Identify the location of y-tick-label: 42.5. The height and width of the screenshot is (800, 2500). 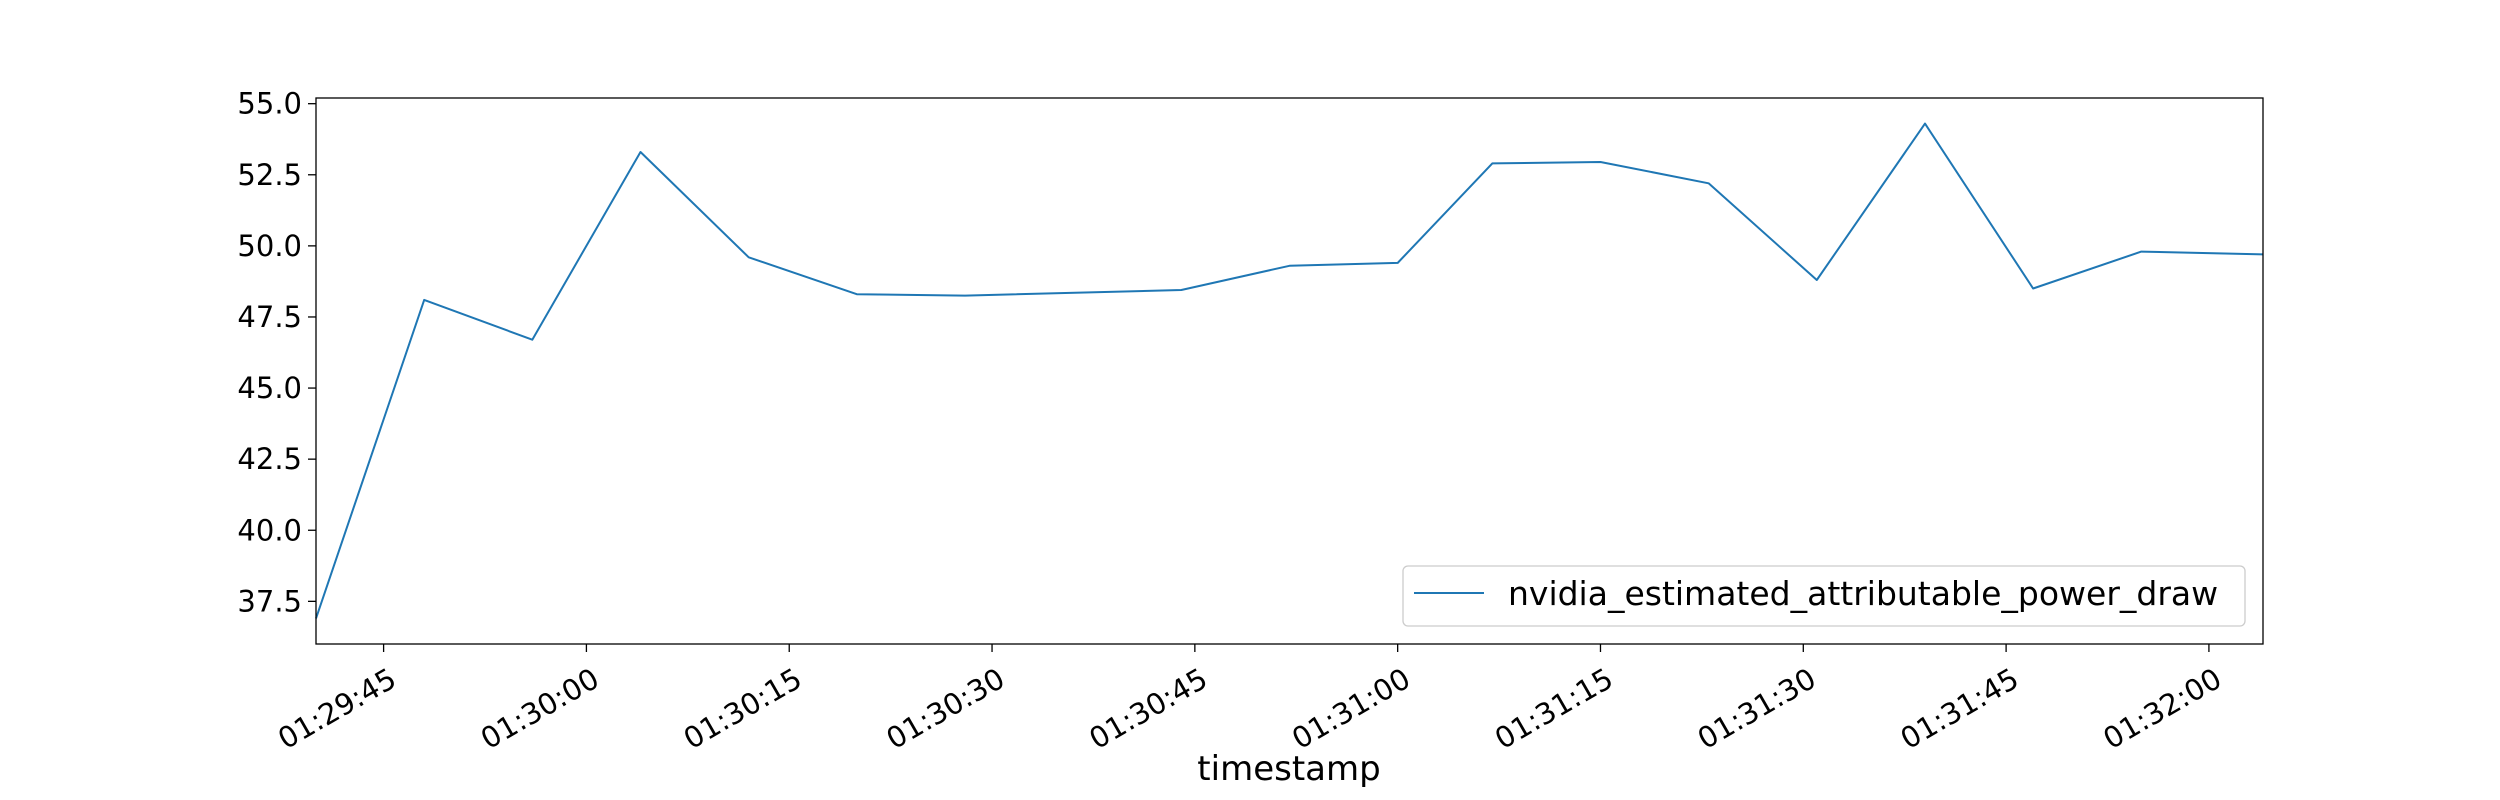
(269, 459).